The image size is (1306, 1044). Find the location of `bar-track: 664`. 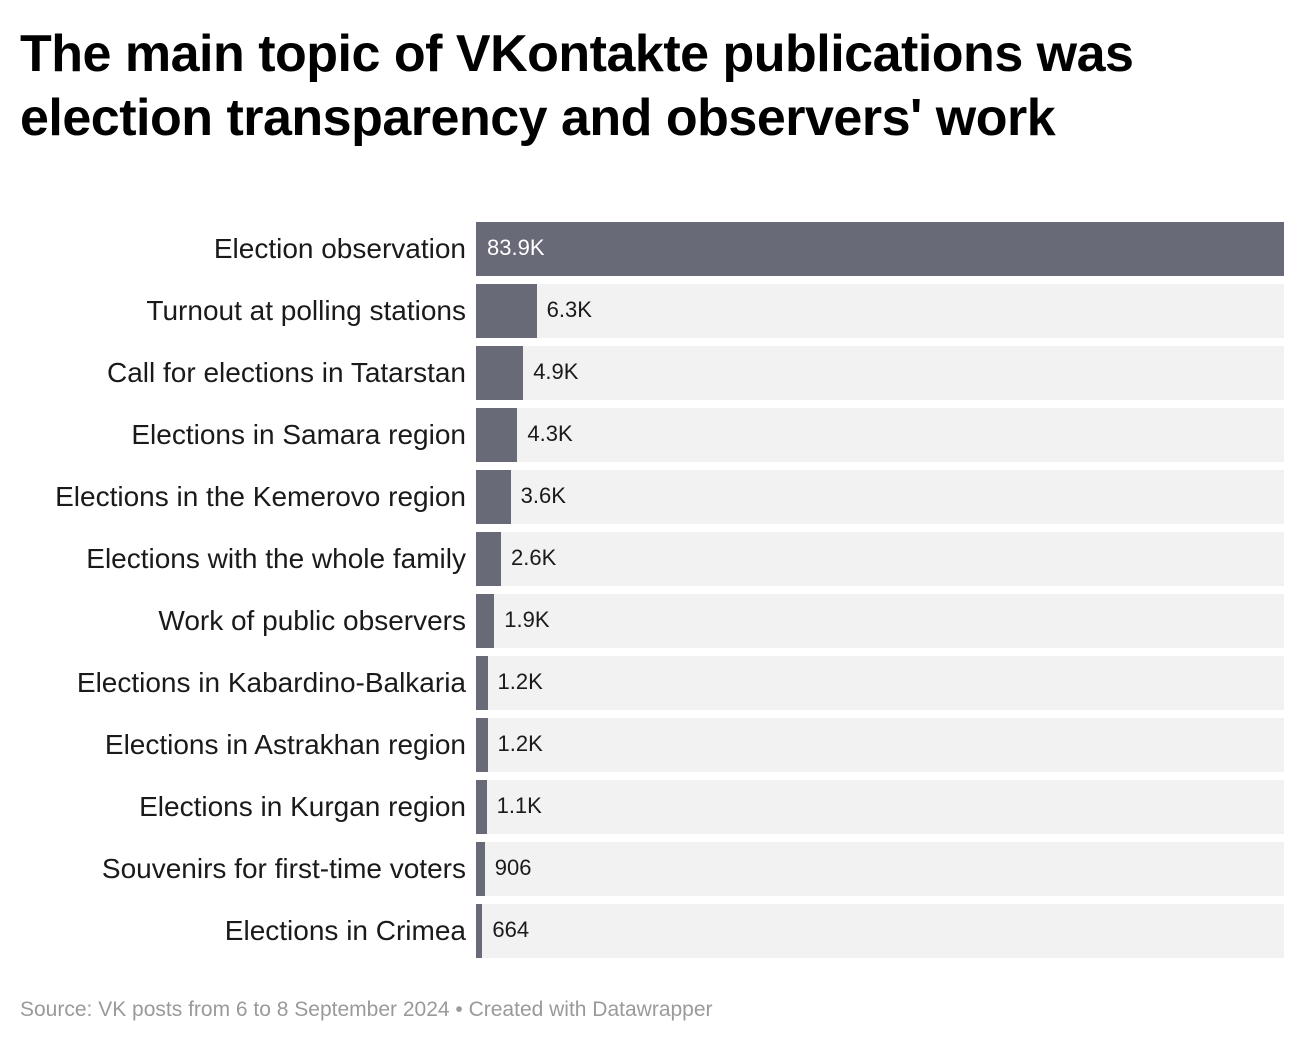

bar-track: 664 is located at coordinates (880, 931).